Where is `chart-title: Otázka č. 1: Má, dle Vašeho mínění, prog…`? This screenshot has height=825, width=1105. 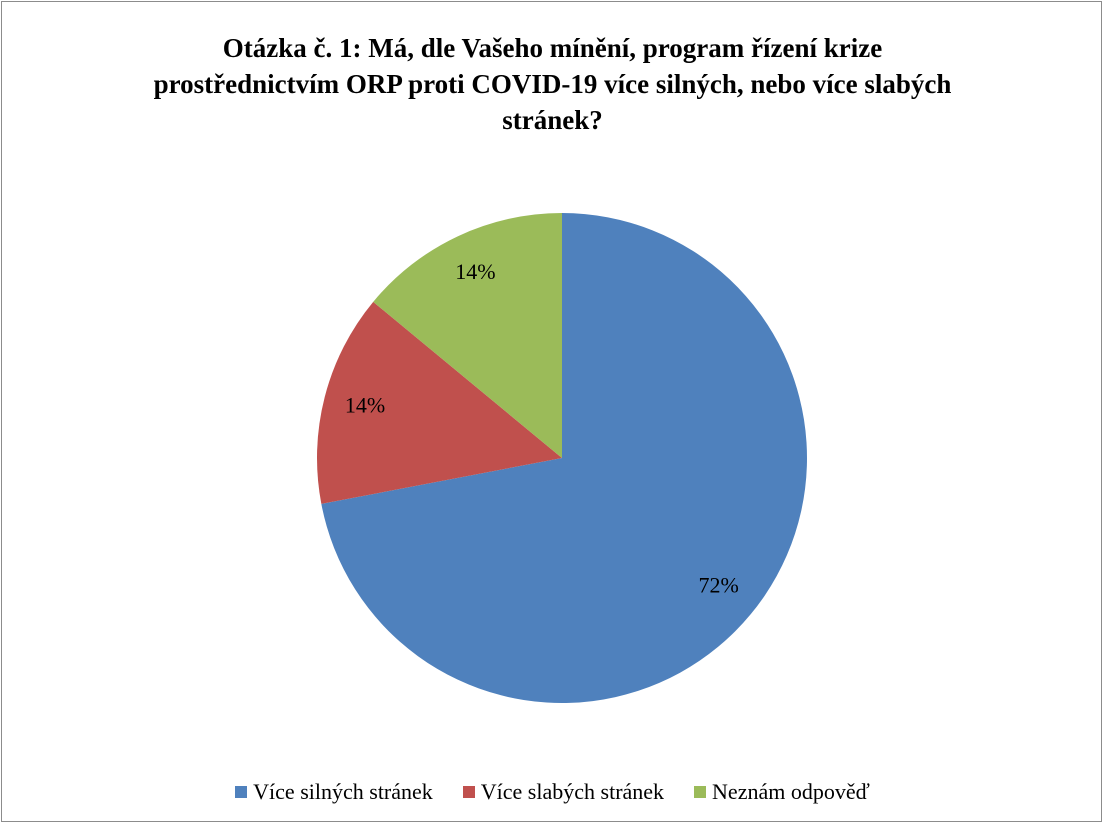
chart-title: Otázka č. 1: Má, dle Vašeho mínění, prog… is located at coordinates (552, 84).